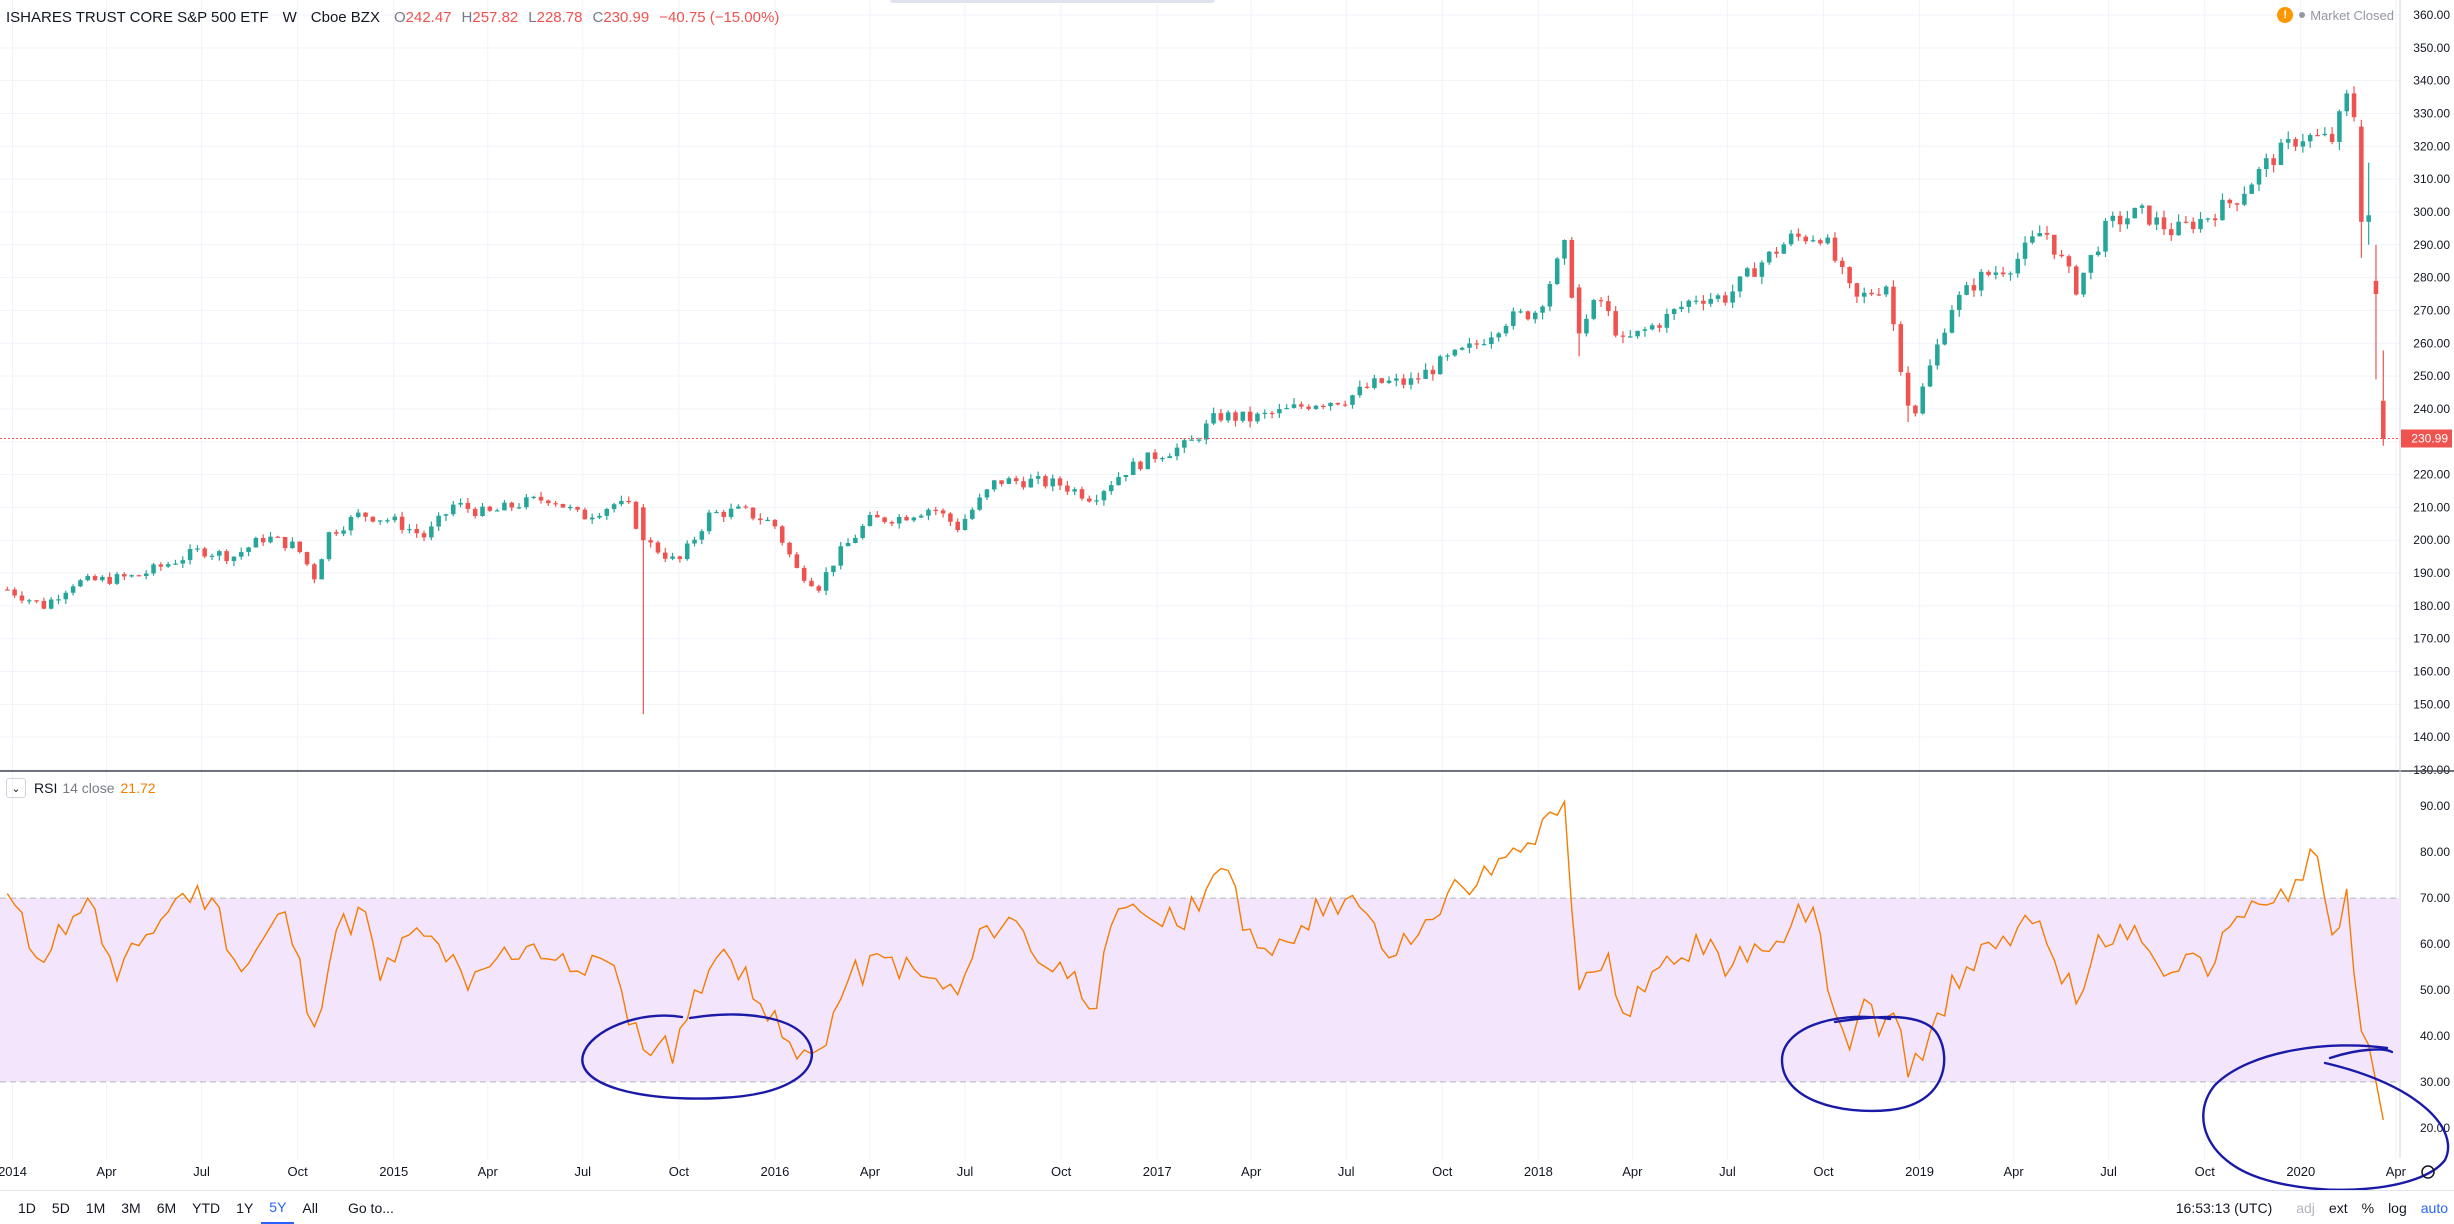 The height and width of the screenshot is (1224, 2454). I want to click on symbol-name: ISHARES TRUST CORE S&P 500 ETF, so click(137, 17).